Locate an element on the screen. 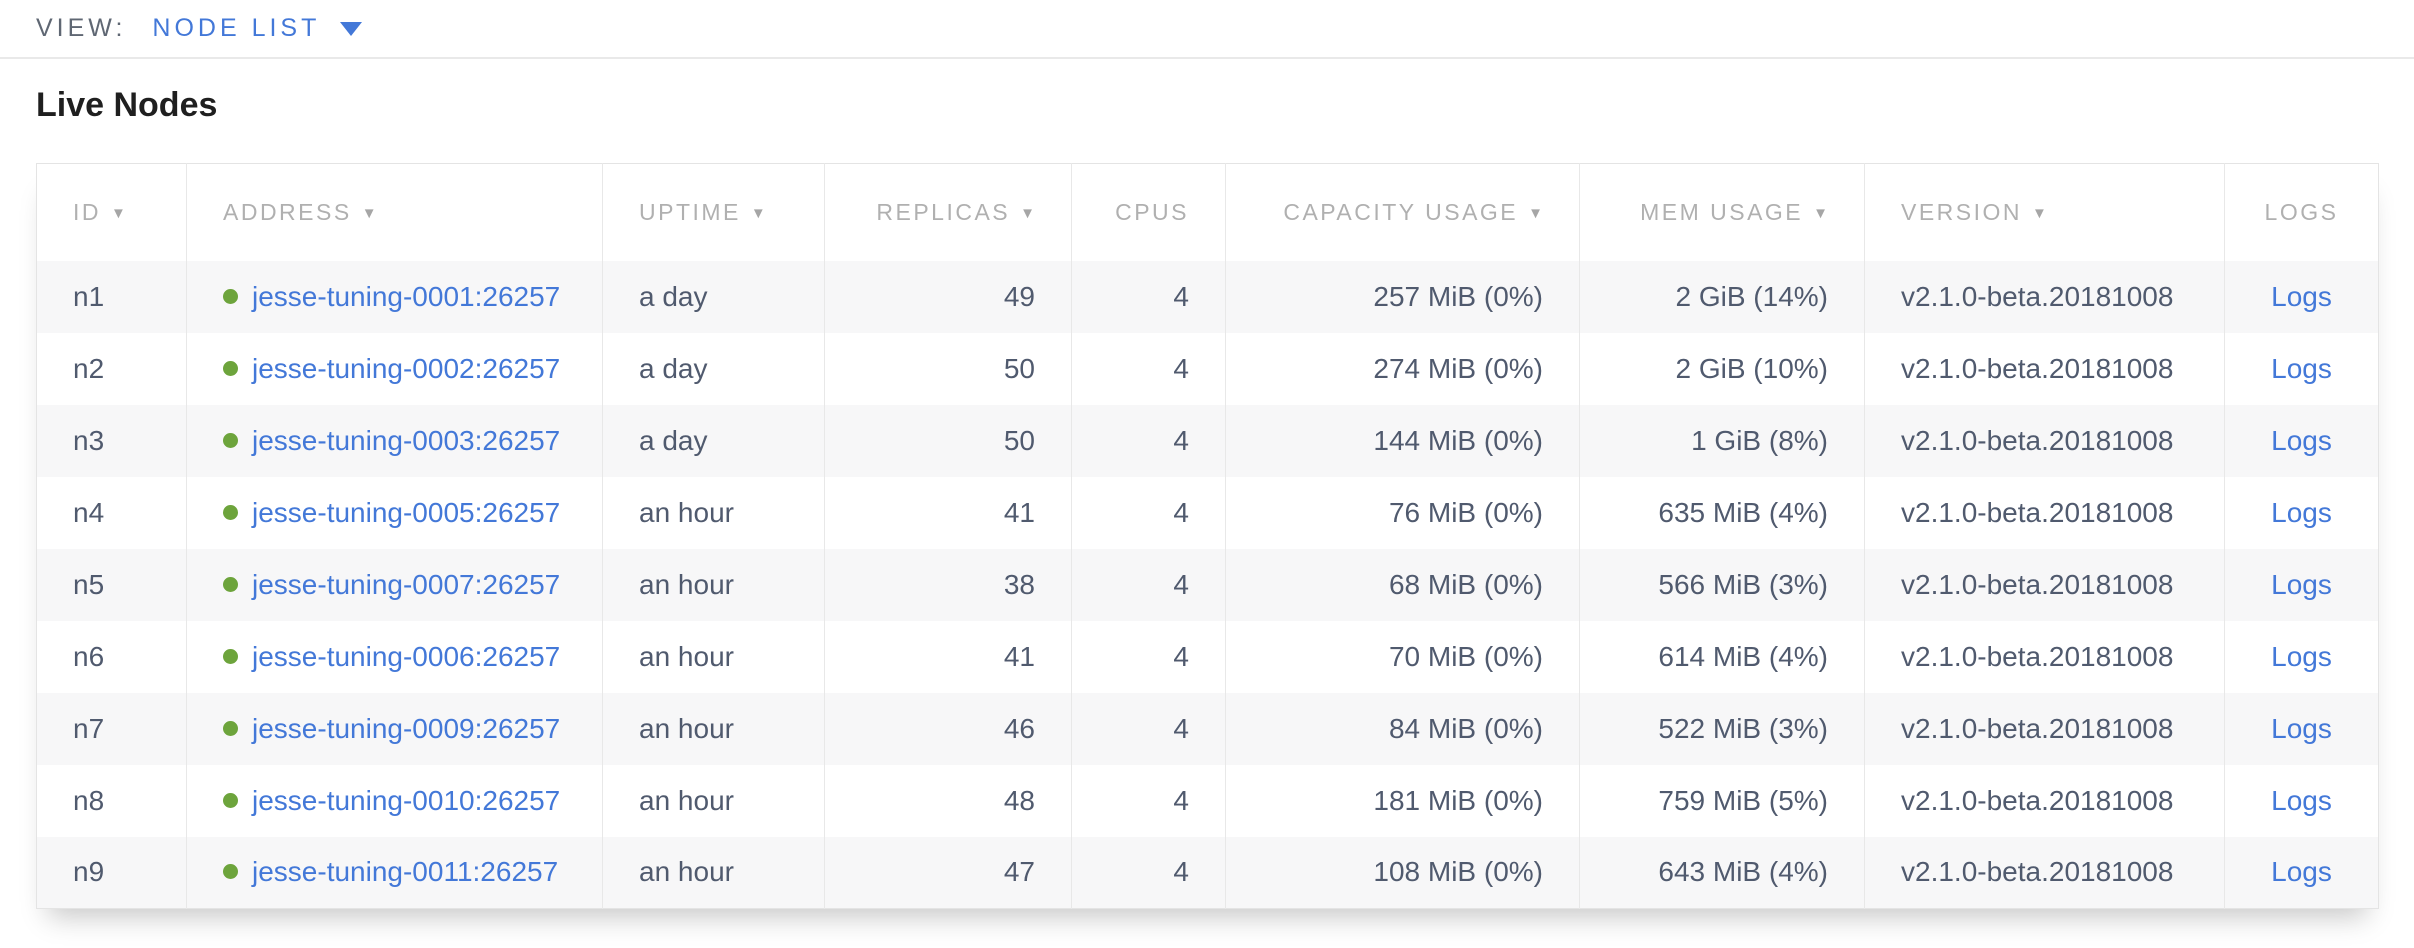 The height and width of the screenshot is (948, 2414). cell-replicas: 38 is located at coordinates (948, 584).